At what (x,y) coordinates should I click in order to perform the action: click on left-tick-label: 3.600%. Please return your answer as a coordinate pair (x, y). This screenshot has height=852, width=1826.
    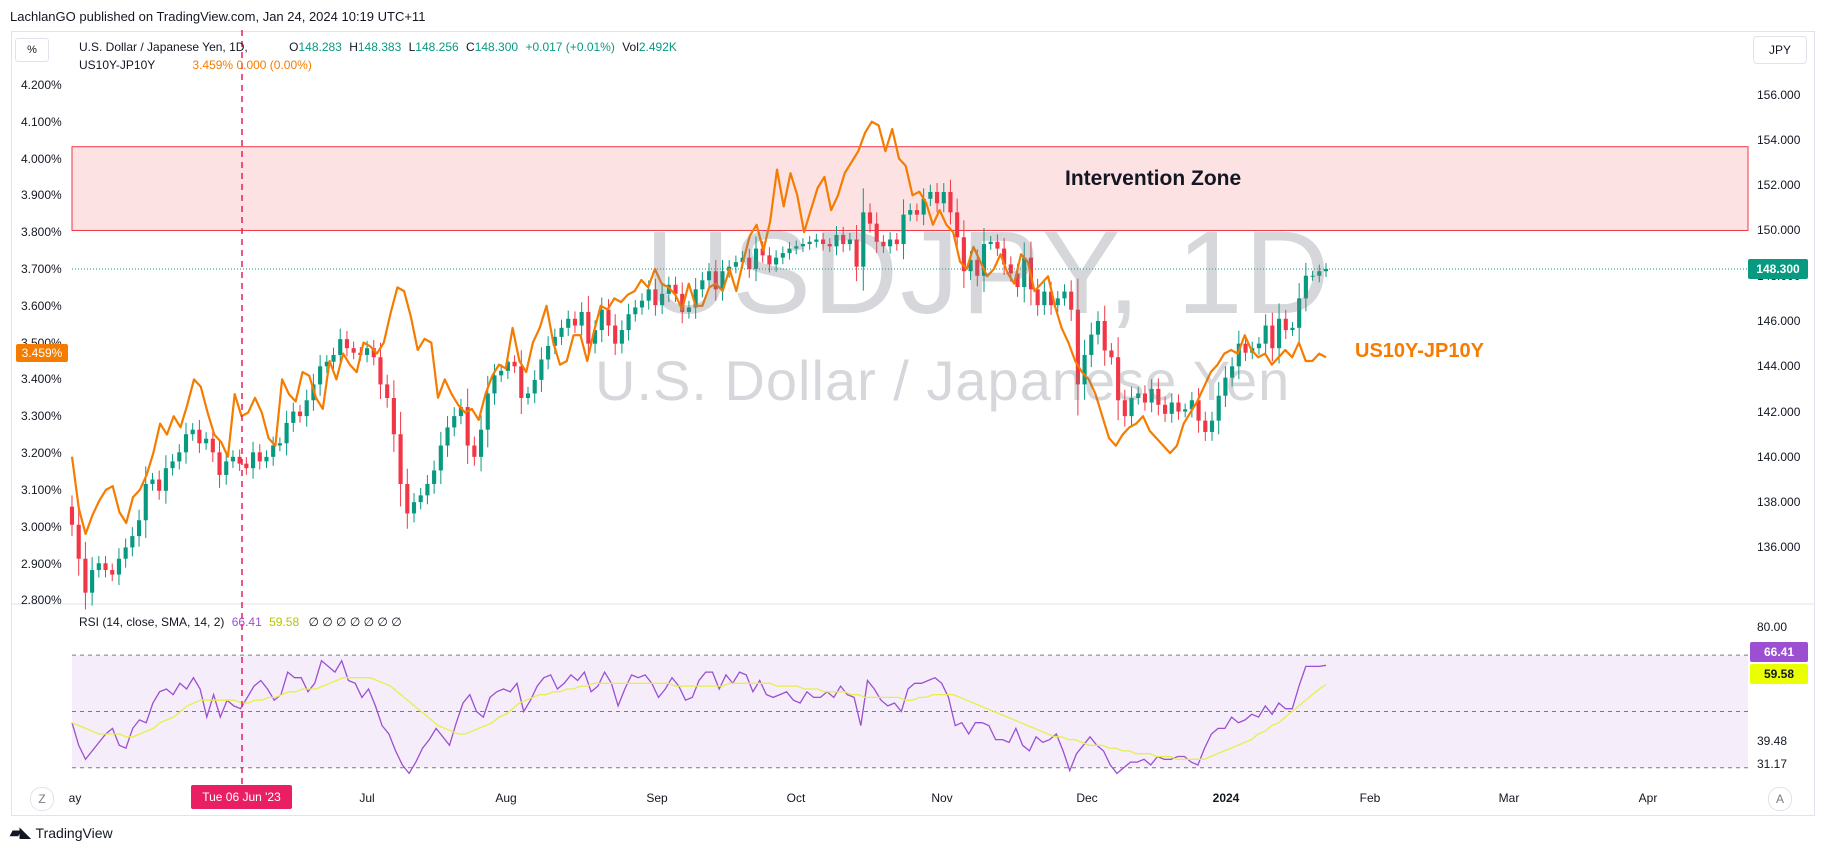
    Looking at the image, I should click on (41, 305).